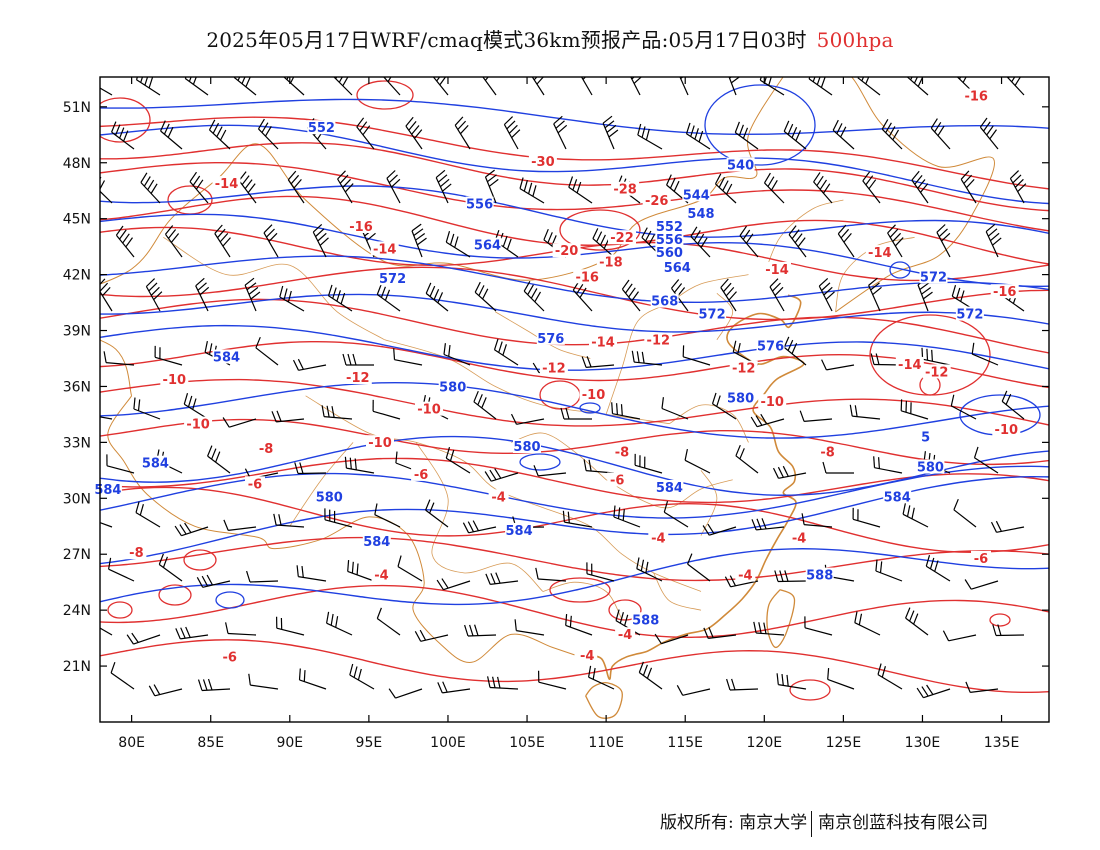 This screenshot has height=850, width=1100. What do you see at coordinates (361, 227) in the screenshot?
I see `temperature-label: -16` at bounding box center [361, 227].